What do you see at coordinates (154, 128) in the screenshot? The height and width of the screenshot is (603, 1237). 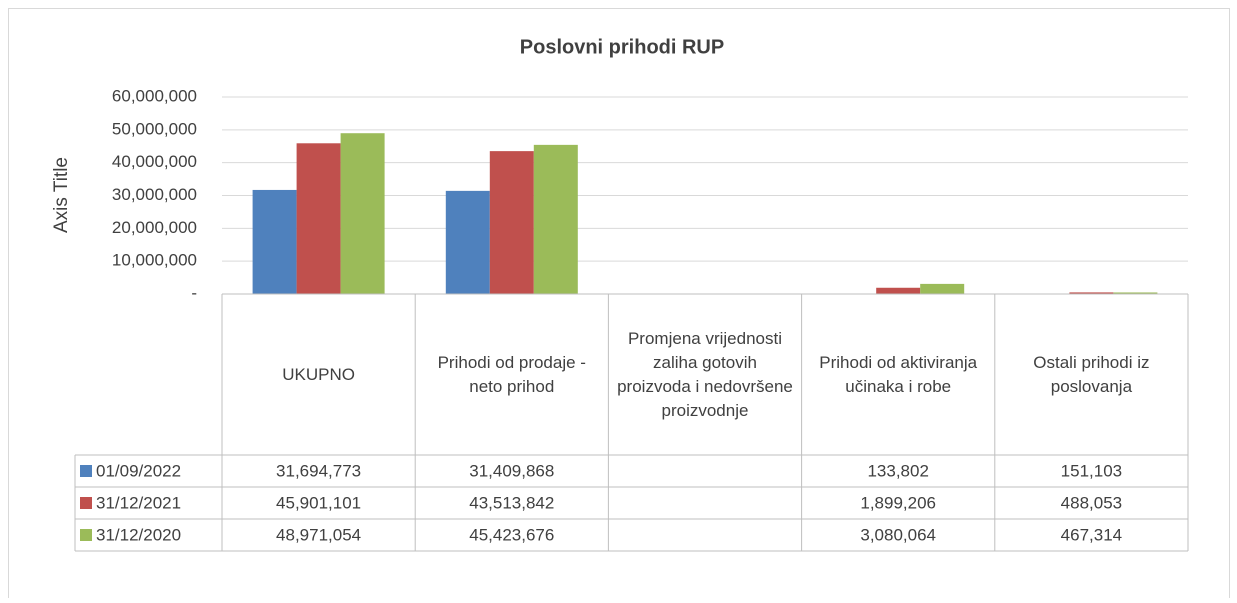 I see `y-tick-label: 50,000,000` at bounding box center [154, 128].